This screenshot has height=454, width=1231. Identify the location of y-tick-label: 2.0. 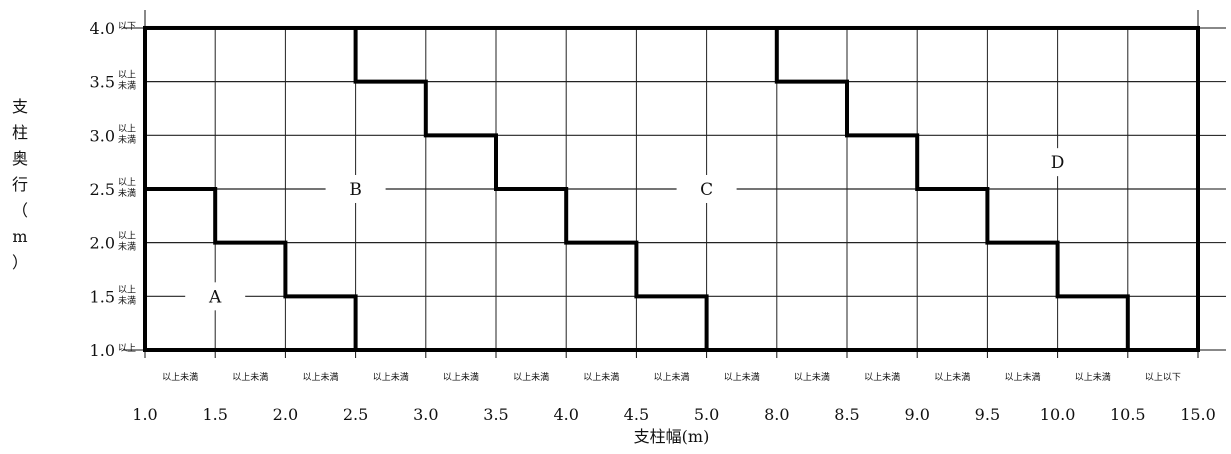
(102, 243).